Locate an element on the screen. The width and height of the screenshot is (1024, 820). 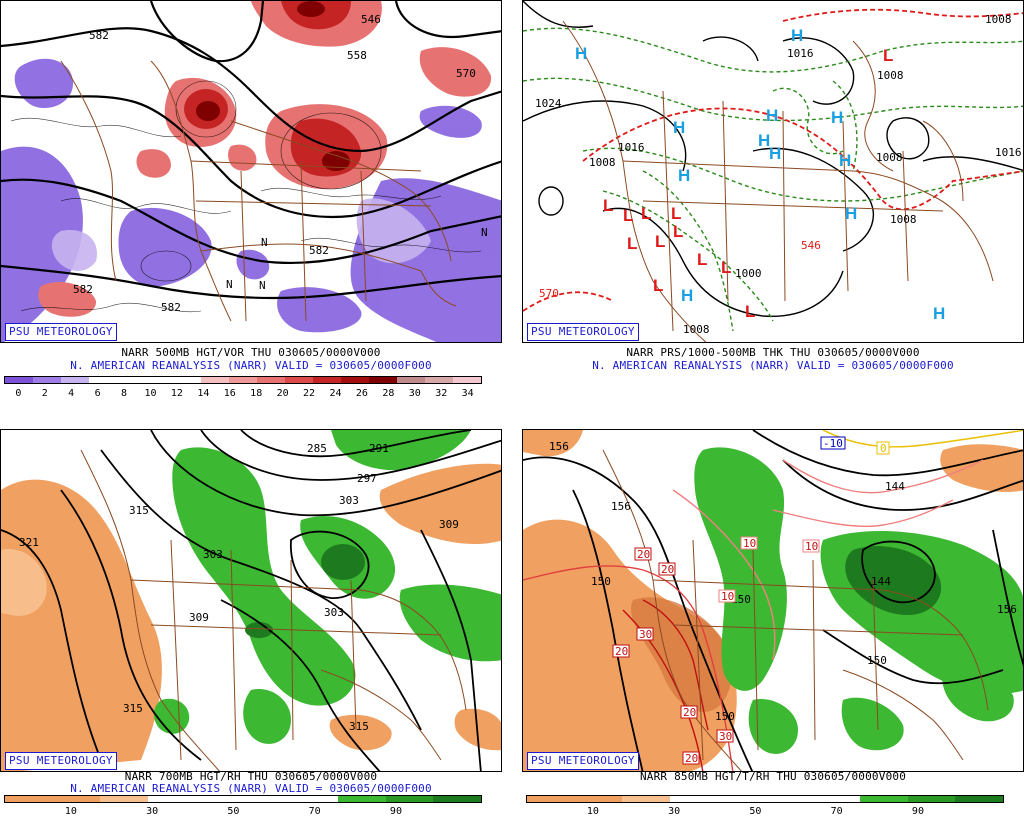
vorticity-colorbar is located at coordinates (243, 380).